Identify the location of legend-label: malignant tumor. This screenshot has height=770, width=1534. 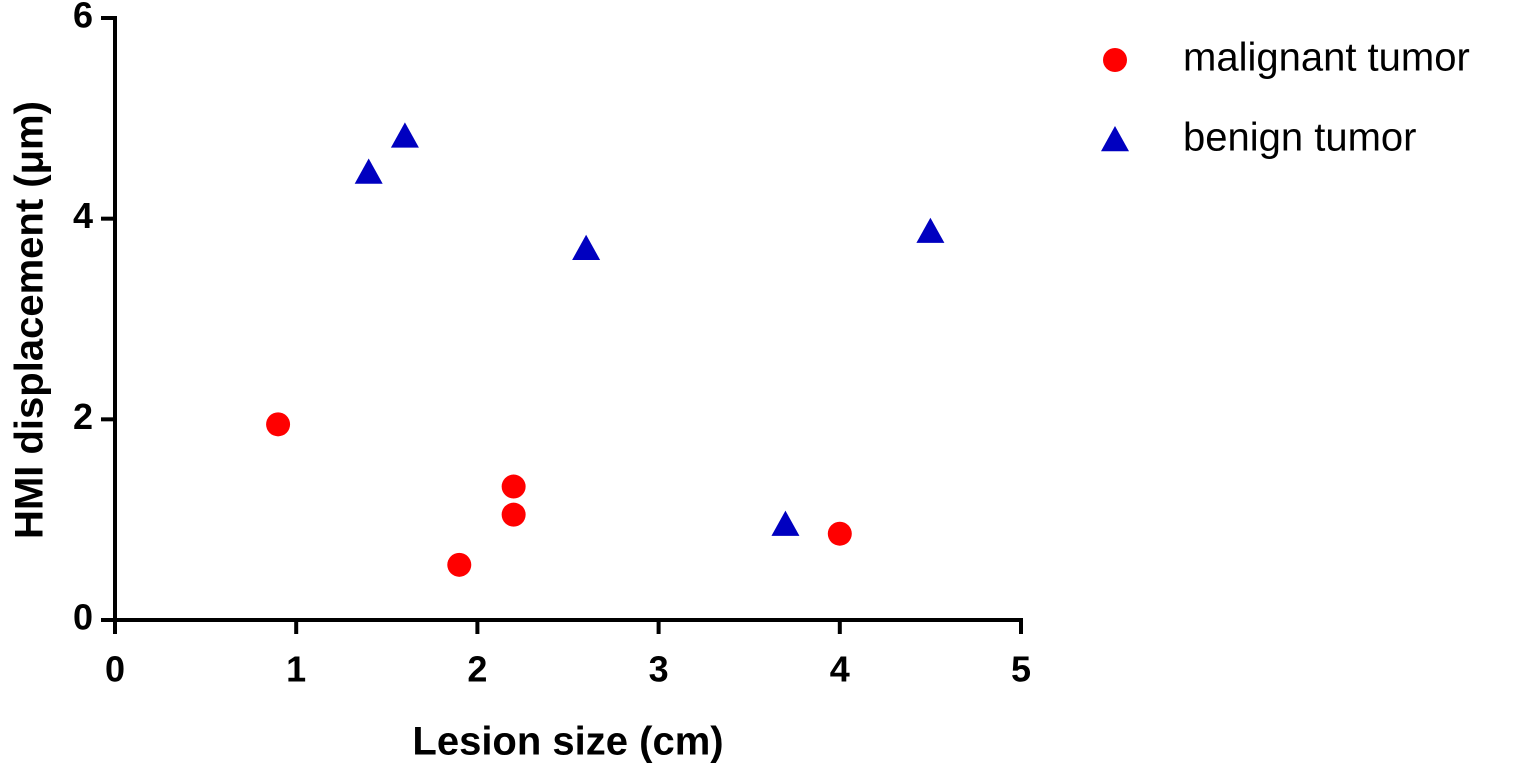
(1326, 58).